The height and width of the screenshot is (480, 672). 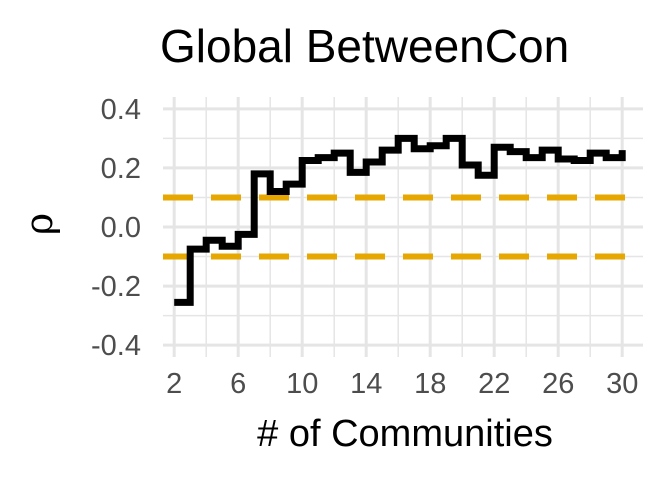 I want to click on x-tick-label: 30, so click(x=622, y=384).